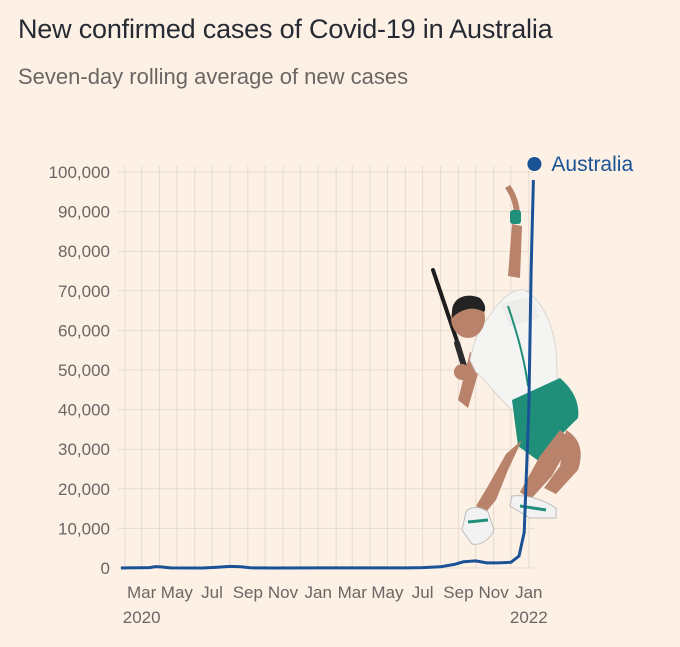 Image resolution: width=680 pixels, height=647 pixels. Describe the element at coordinates (84, 370) in the screenshot. I see `y-tick-label: 50,000` at that location.